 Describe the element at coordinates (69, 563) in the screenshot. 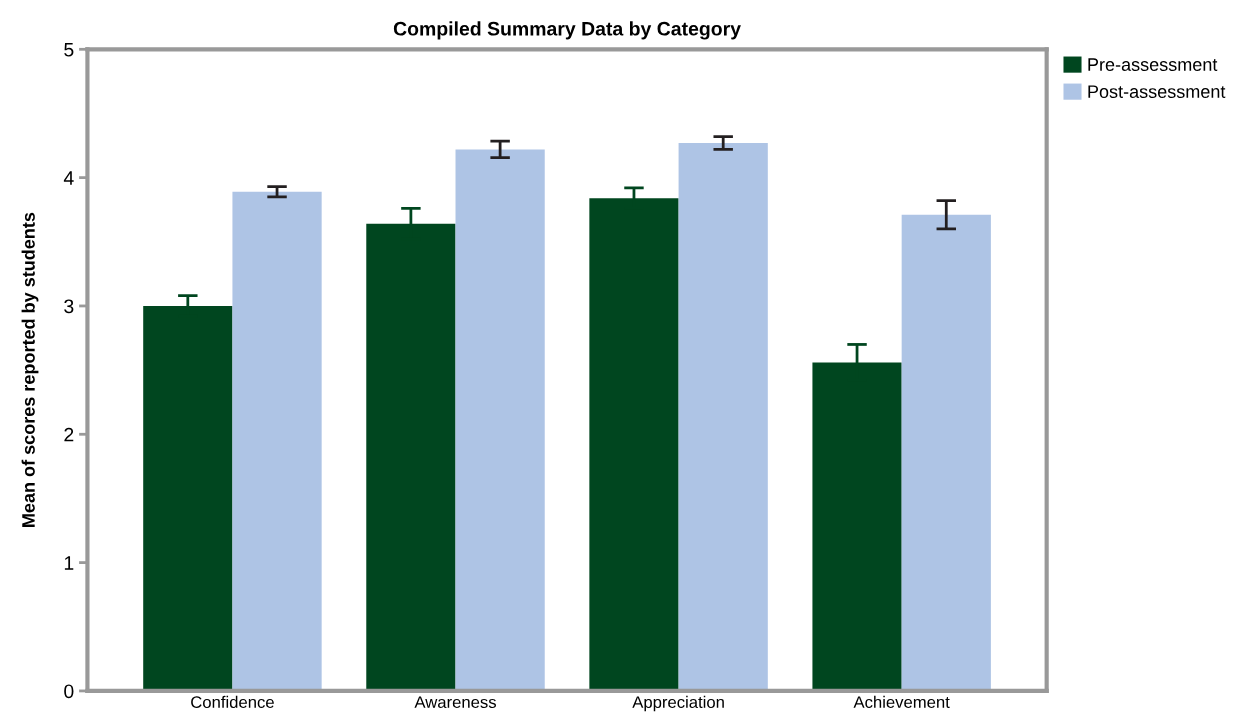

I see `y-tick-label: 1` at that location.